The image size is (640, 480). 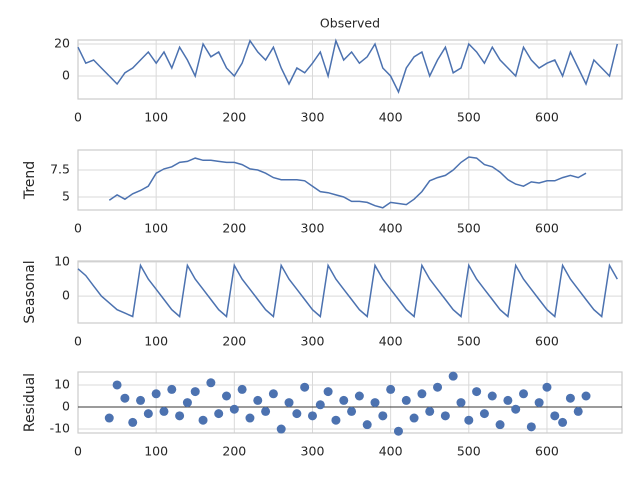 I want to click on y-tick-label: -10, so click(x=60, y=428).